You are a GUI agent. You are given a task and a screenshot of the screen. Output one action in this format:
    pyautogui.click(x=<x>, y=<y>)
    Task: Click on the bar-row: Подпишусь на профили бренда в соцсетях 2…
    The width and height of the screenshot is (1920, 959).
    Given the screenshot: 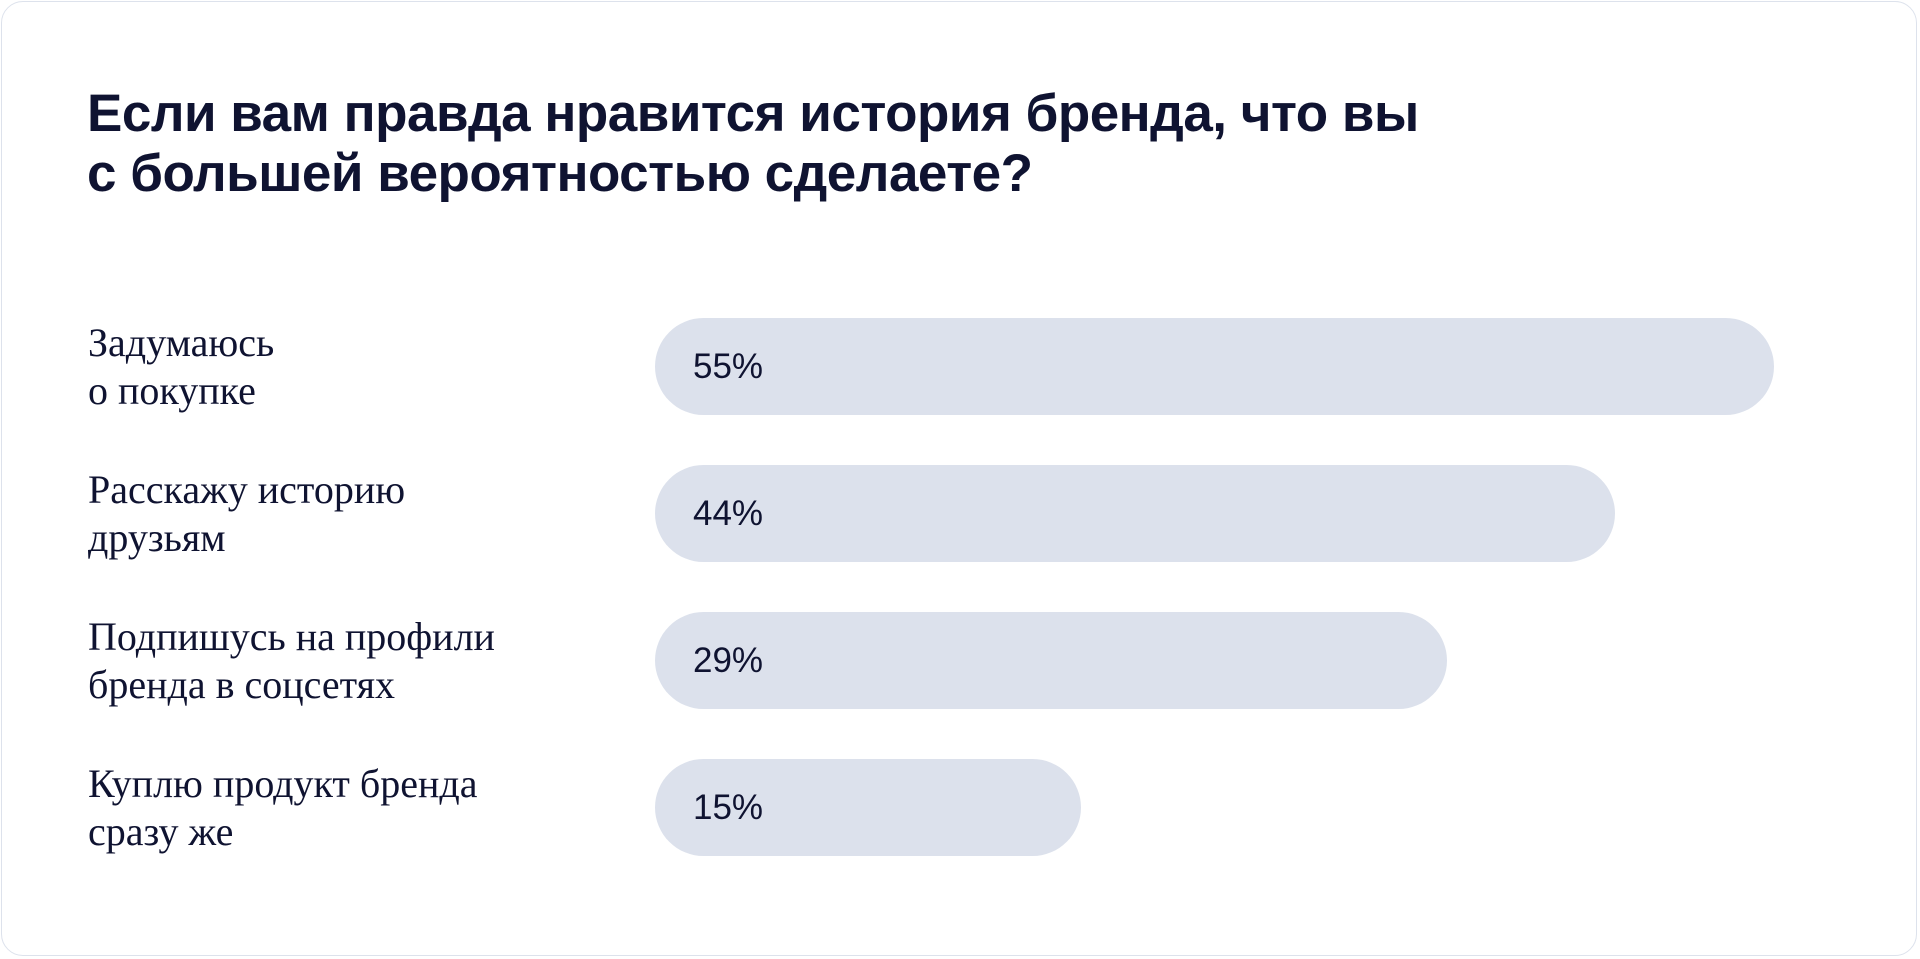 What is the action you would take?
    pyautogui.click(x=961, y=660)
    